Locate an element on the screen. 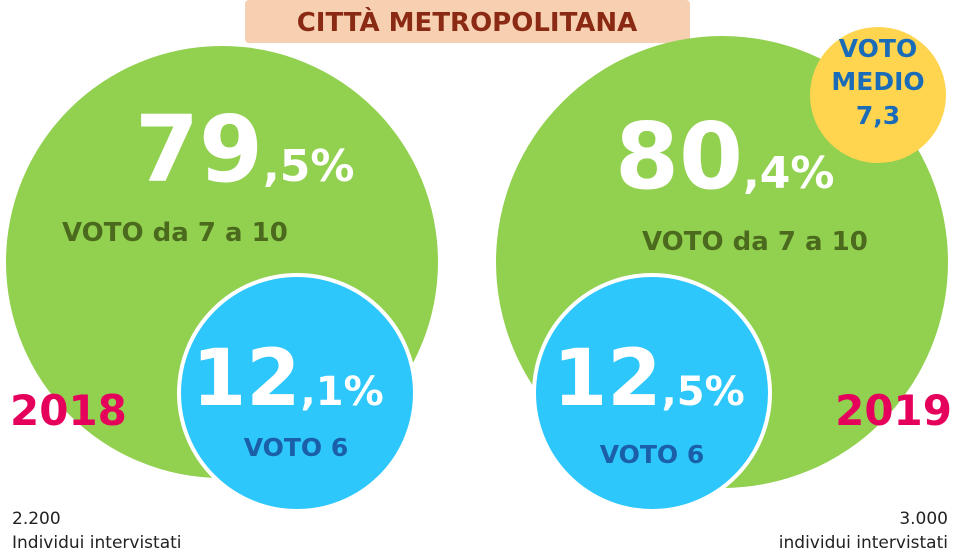 The width and height of the screenshot is (961, 555). title-box is located at coordinates (467, 21).